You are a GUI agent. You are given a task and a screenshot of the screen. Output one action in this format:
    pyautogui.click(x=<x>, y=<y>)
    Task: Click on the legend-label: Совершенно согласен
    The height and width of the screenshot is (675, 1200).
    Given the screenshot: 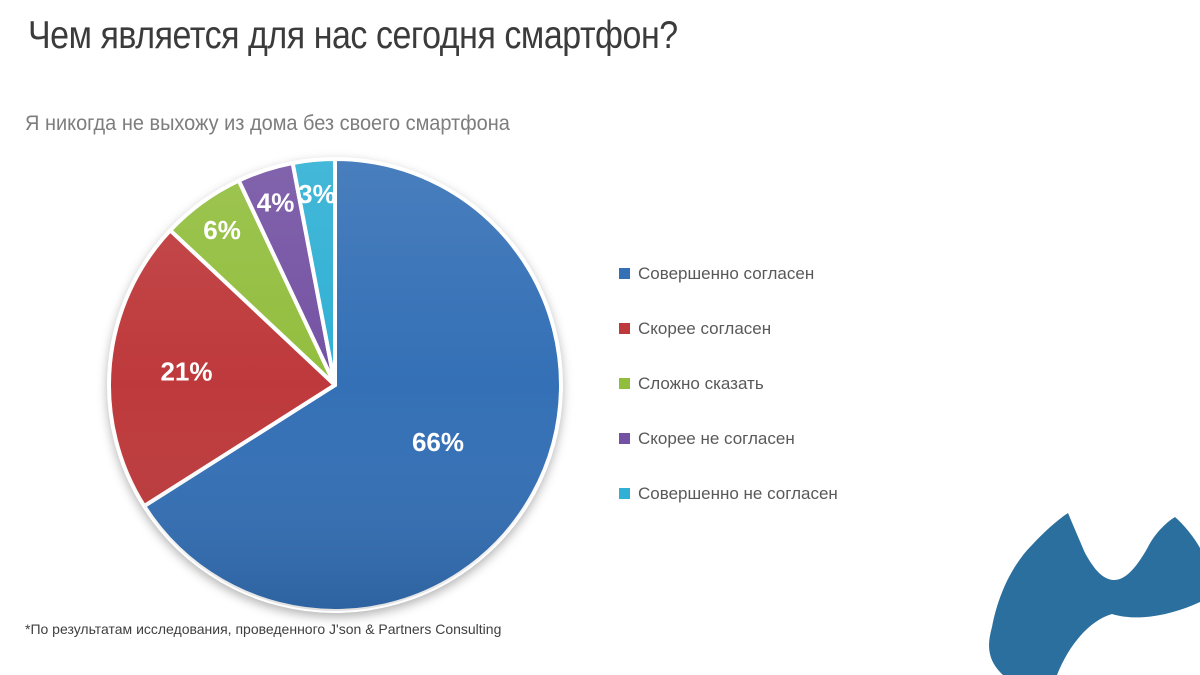 What is the action you would take?
    pyautogui.click(x=726, y=273)
    